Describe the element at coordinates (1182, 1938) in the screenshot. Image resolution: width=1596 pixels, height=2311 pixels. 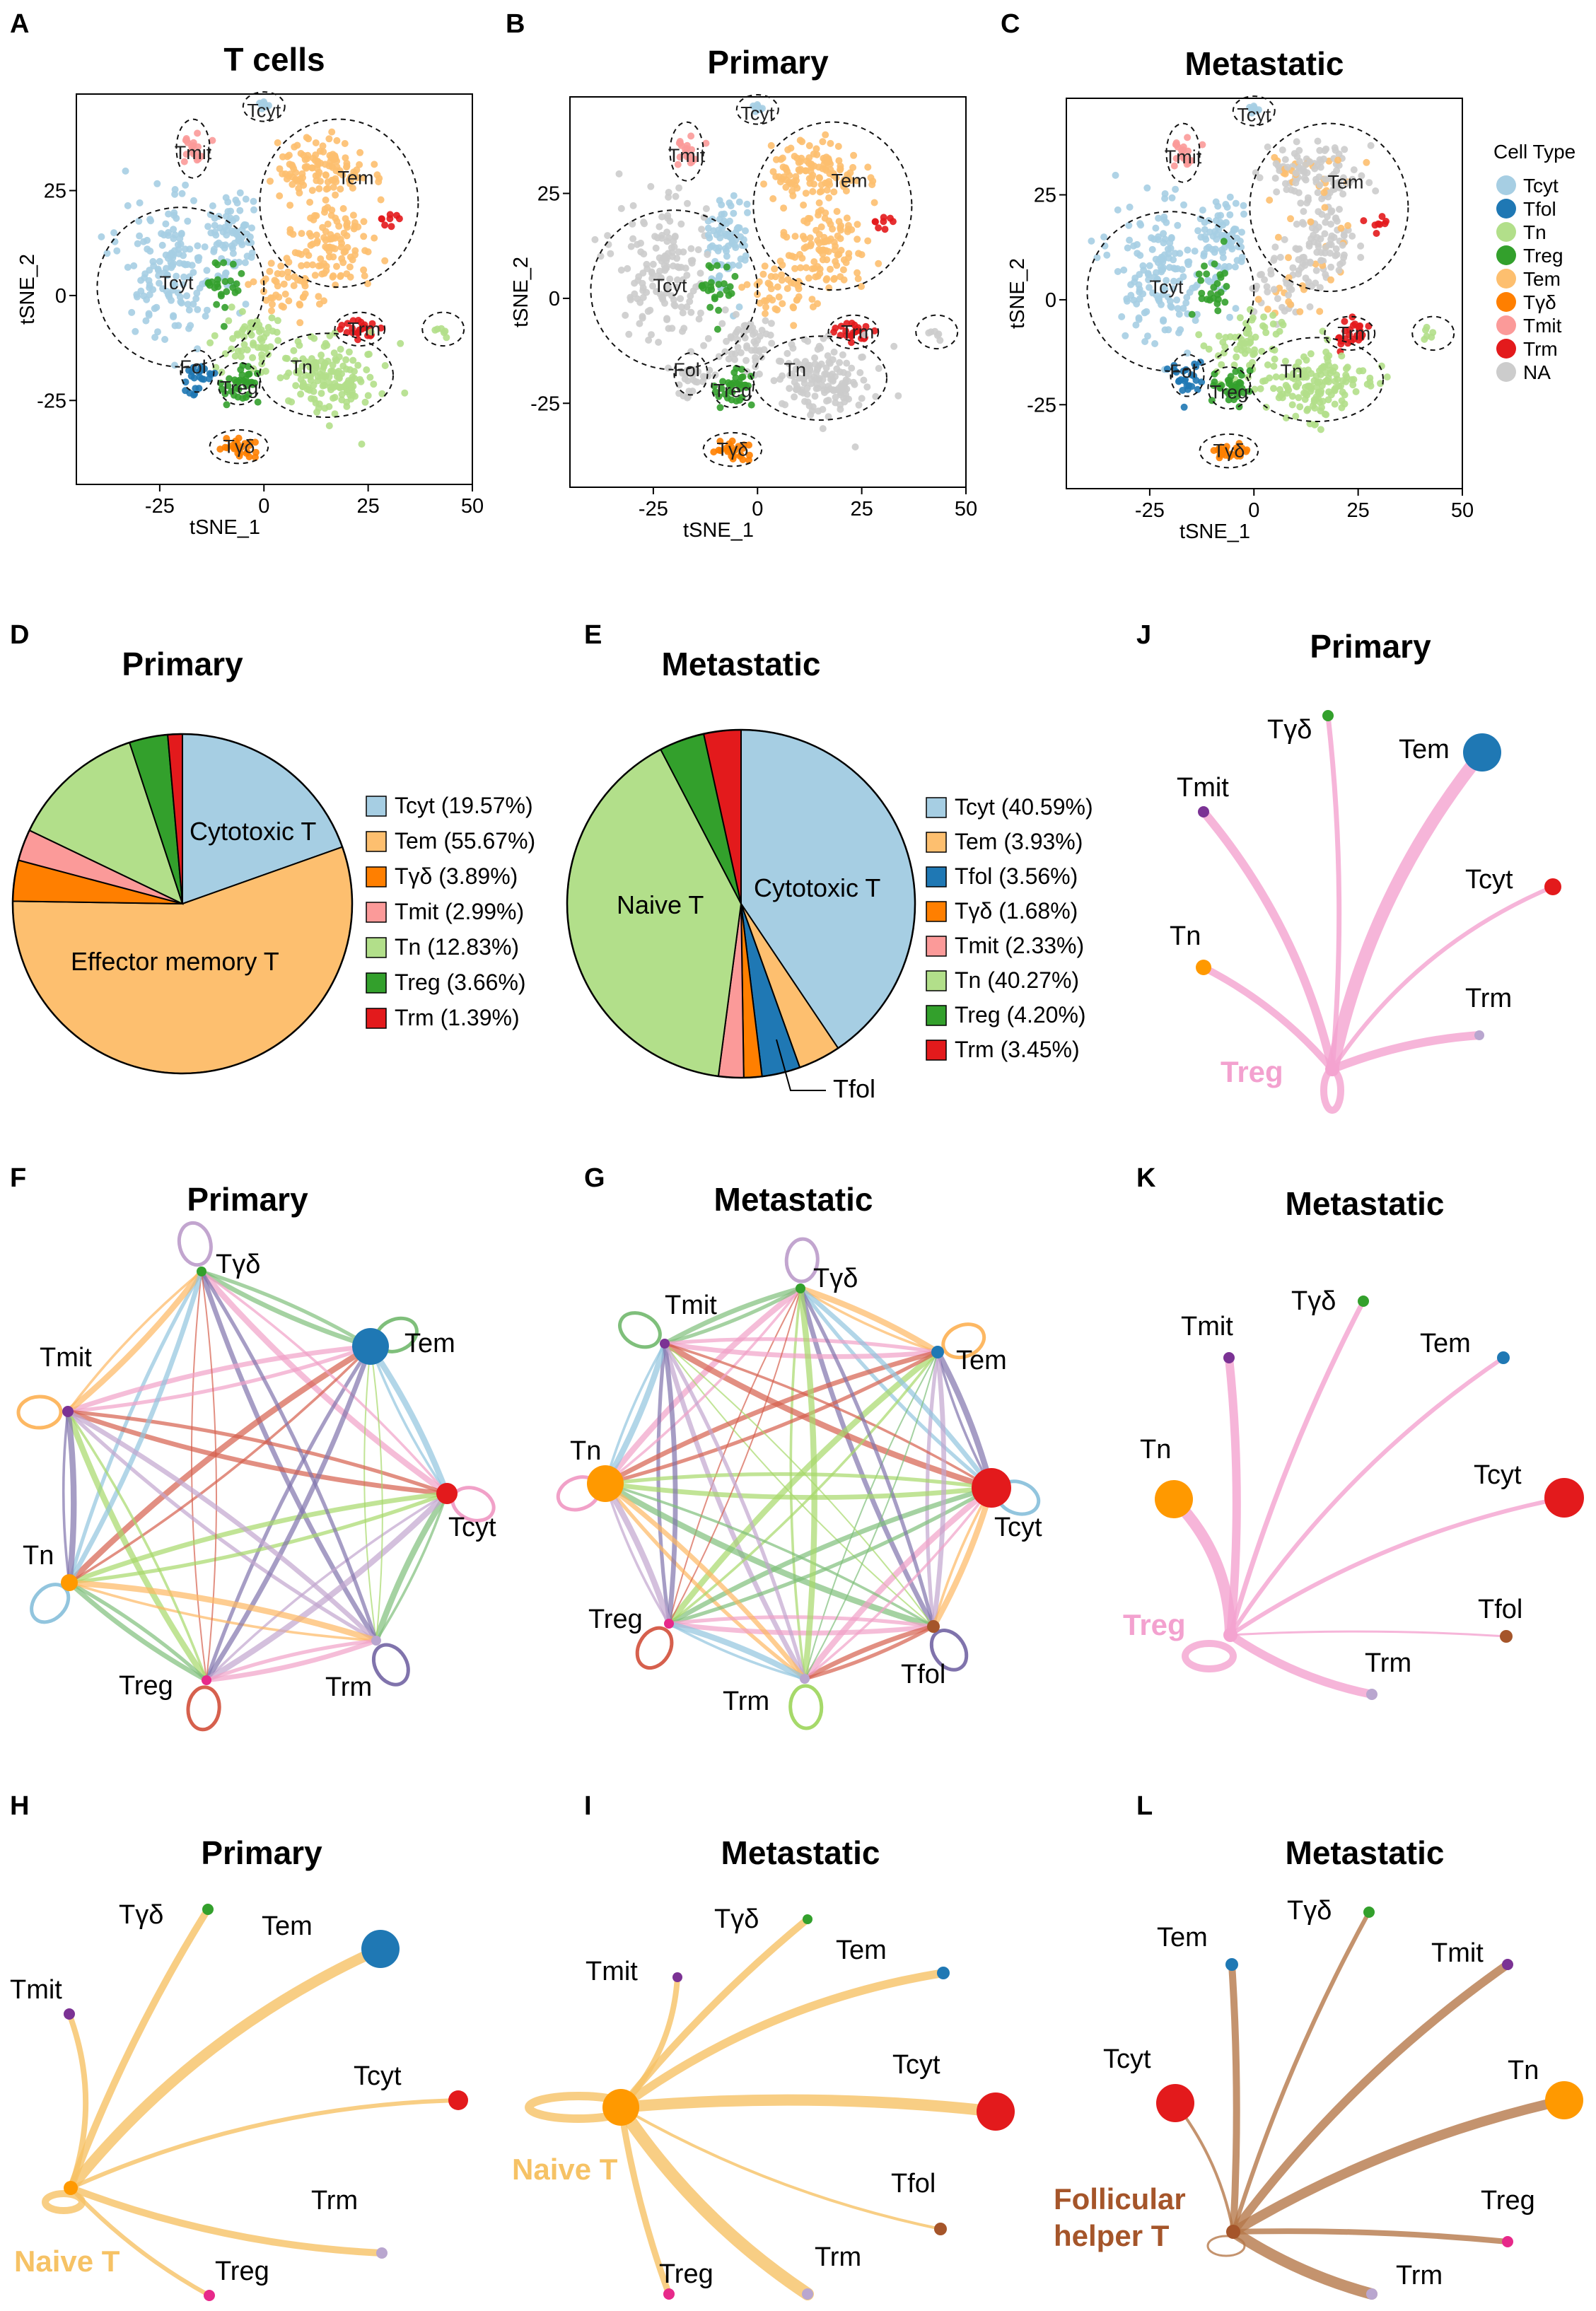
I see `network-node-label: Tem` at that location.